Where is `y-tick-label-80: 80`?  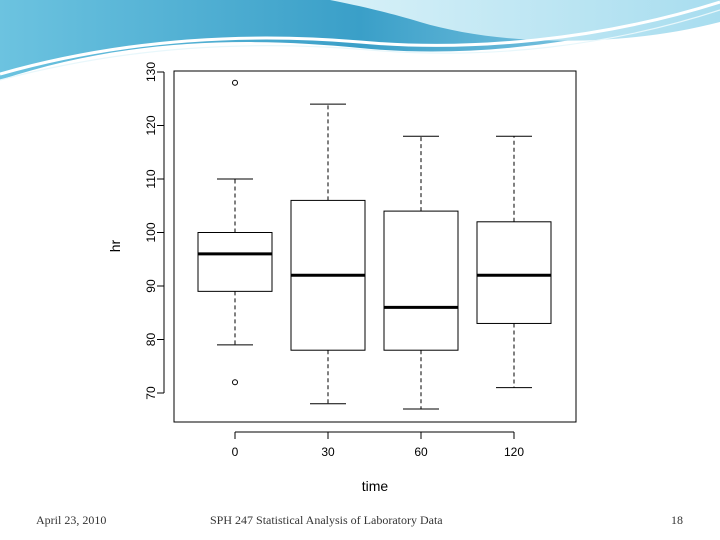 y-tick-label-80: 80 is located at coordinates (151, 340).